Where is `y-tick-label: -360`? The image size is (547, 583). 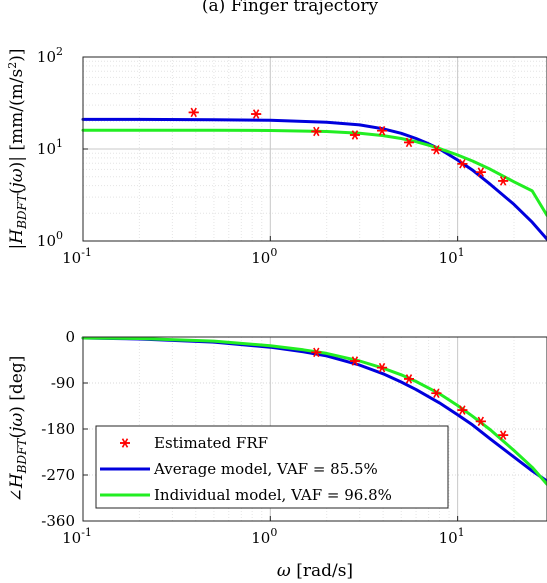 y-tick-label: -360 is located at coordinates (58, 521).